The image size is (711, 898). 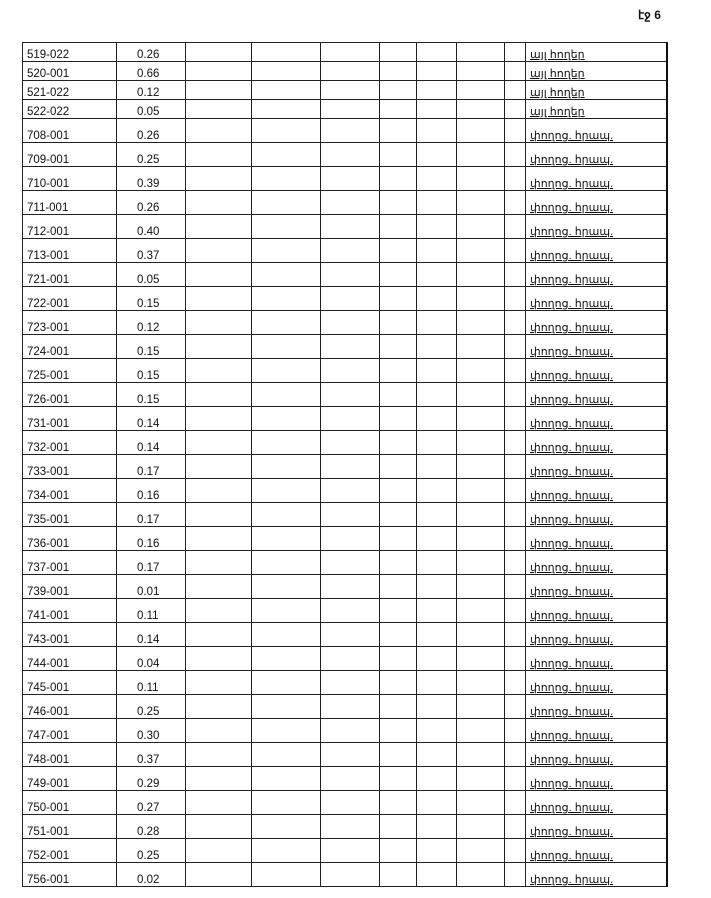 What do you see at coordinates (151, 658) in the screenshot?
I see `parcel-area: 0.04` at bounding box center [151, 658].